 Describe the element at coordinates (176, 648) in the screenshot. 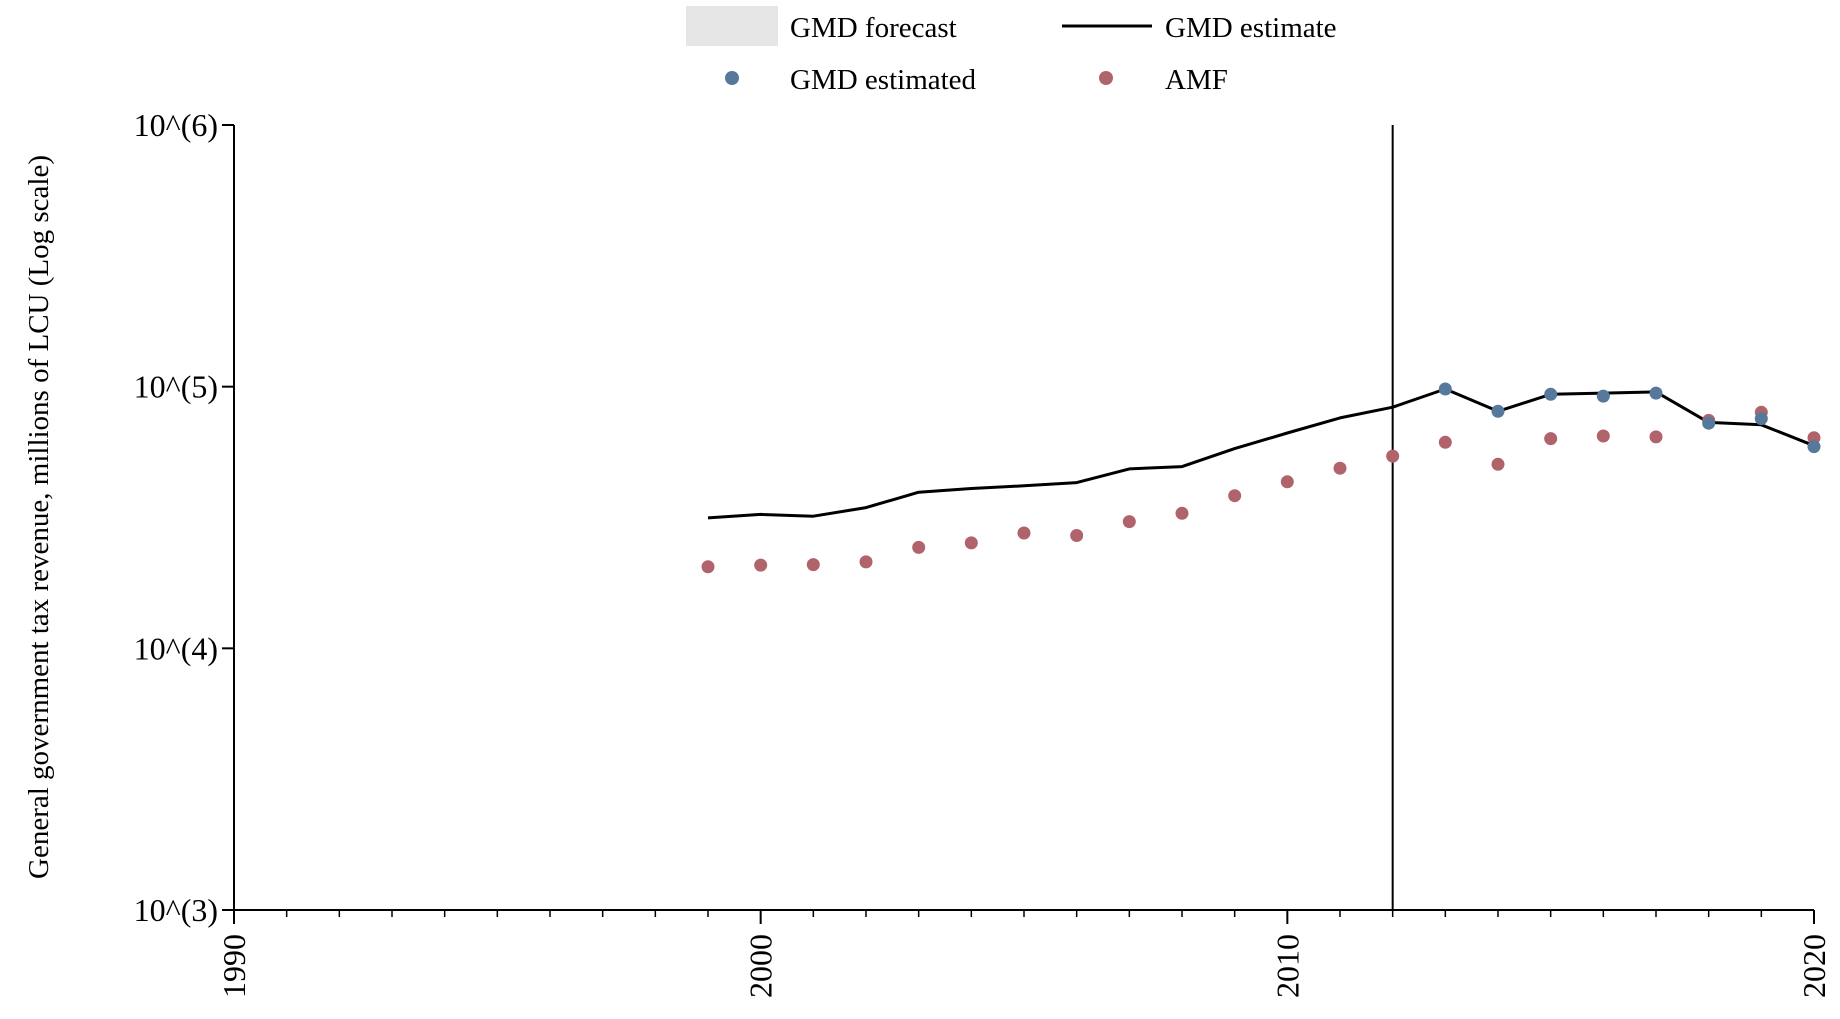

I see `y-tick-label: 10^(4)` at that location.